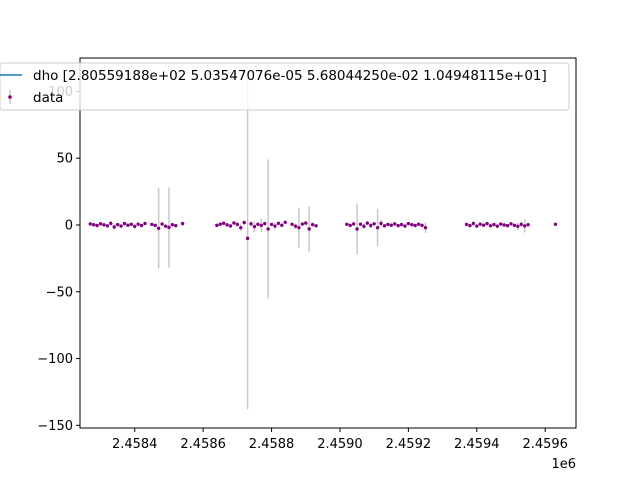  Describe the element at coordinates (477, 444) in the screenshot. I see `x-tick-label: 2.4594` at that location.